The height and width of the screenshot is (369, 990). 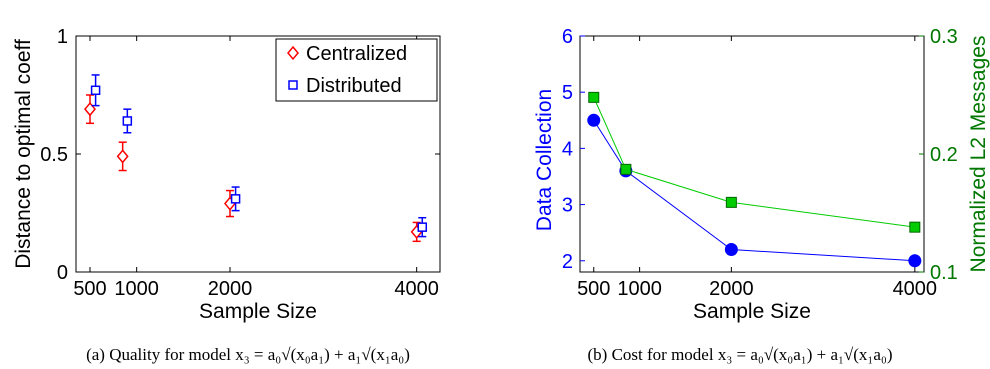 I want to click on panel-b-xtick-label: 4000, so click(x=915, y=289).